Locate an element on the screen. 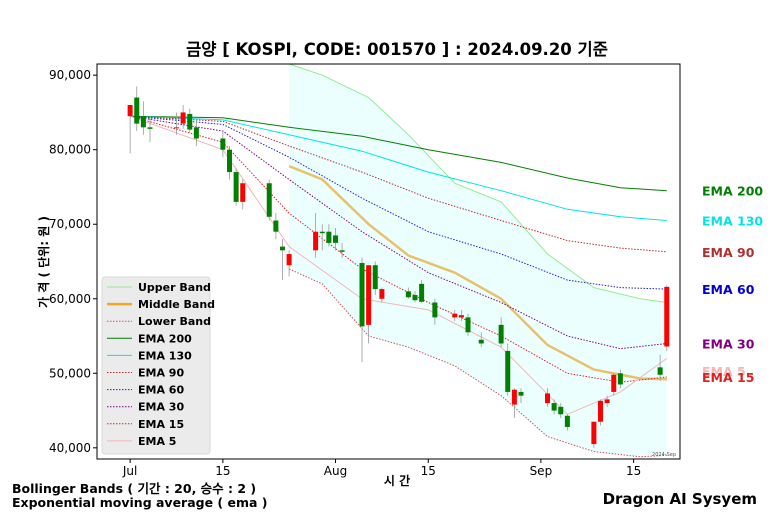 Image resolution: width=773 pixels, height=515 pixels. right-label-ema-90: EMA 90 is located at coordinates (728, 252).